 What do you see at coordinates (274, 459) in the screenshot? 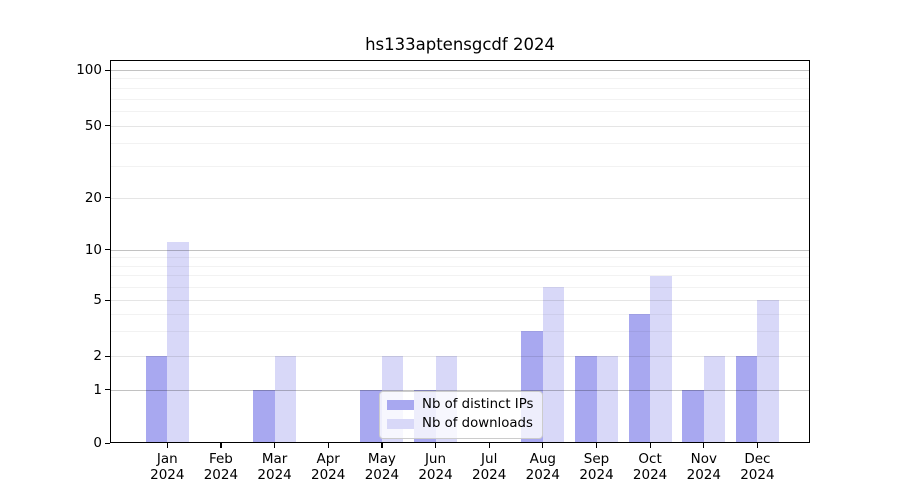
I see `month-label: Mar` at bounding box center [274, 459].